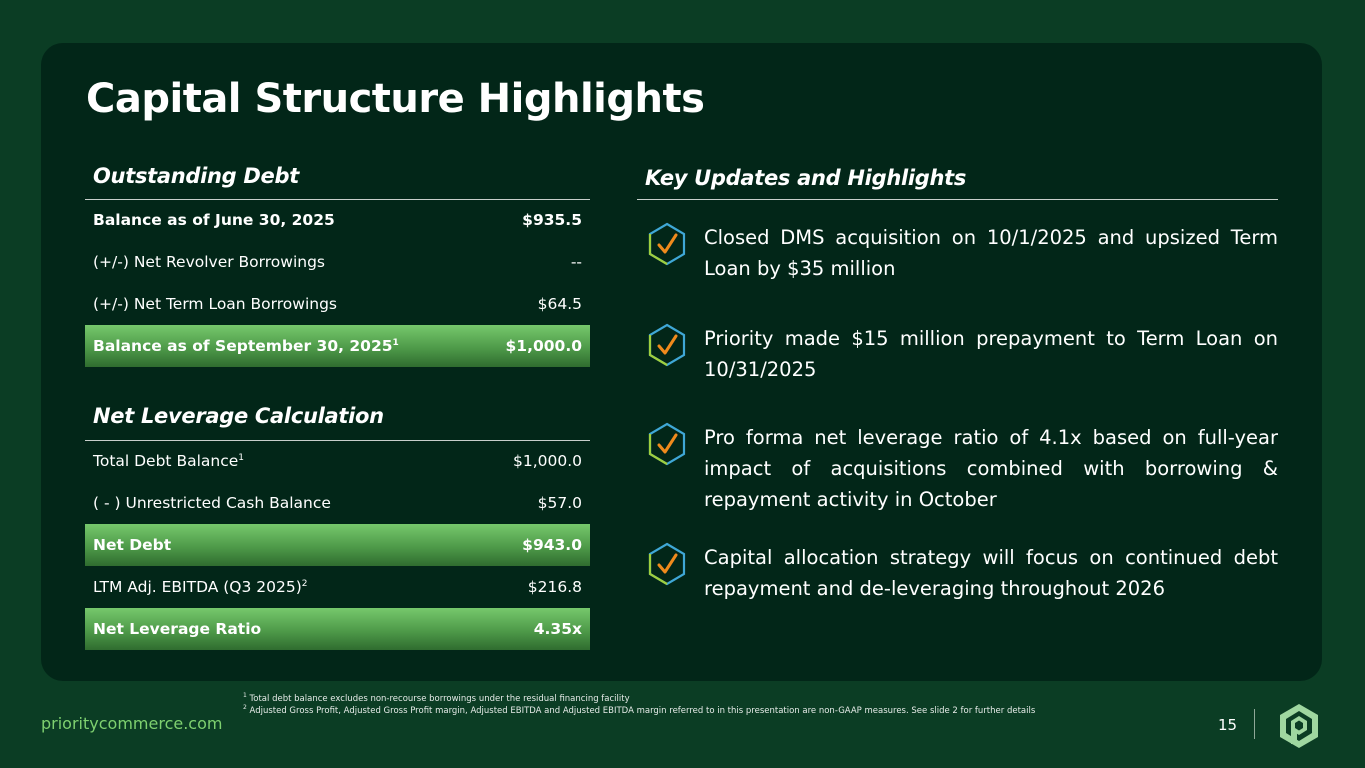 The width and height of the screenshot is (1365, 768). I want to click on table-row: LTM Adj. EBITDA (Q3 2025)2 $216.8, so click(337, 587).